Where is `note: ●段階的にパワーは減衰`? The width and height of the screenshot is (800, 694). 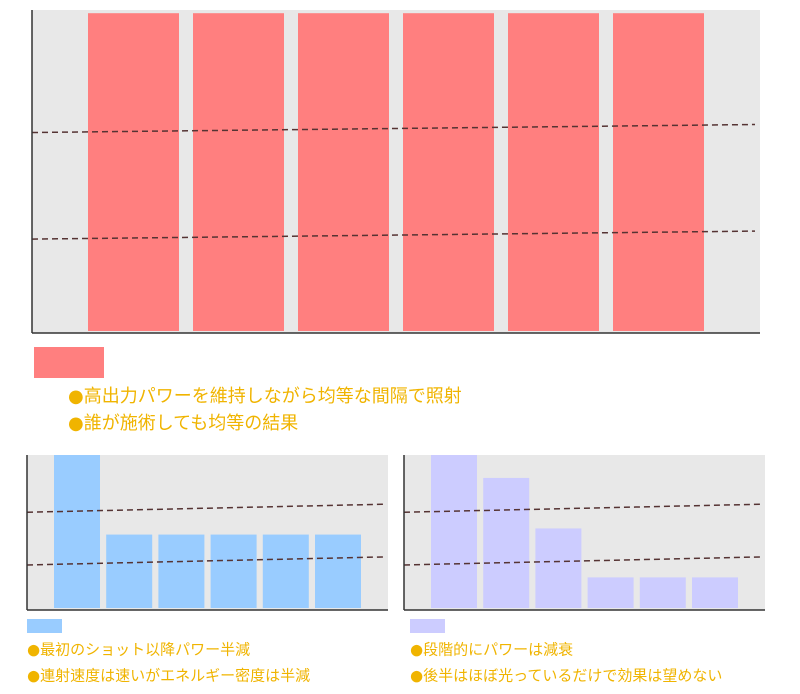
note: ●段階的にパワーは減衰 is located at coordinates (491, 650).